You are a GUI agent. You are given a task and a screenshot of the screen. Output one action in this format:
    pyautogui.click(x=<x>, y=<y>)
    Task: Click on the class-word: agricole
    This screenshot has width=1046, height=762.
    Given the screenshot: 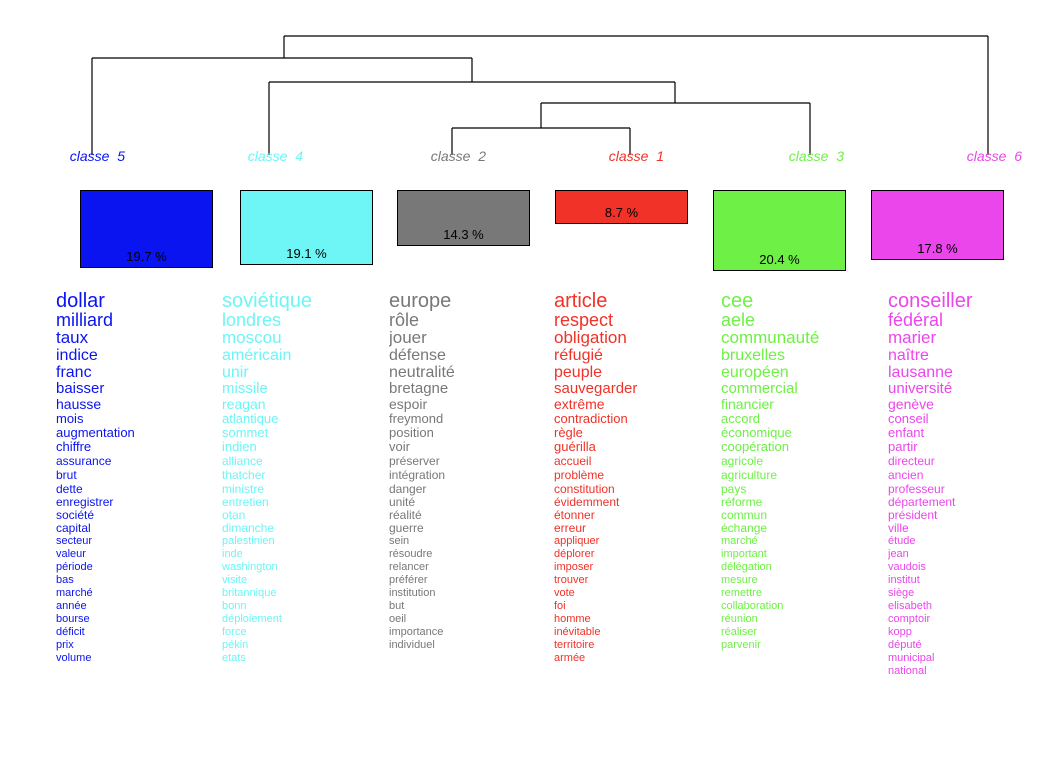 What is the action you would take?
    pyautogui.click(x=742, y=461)
    